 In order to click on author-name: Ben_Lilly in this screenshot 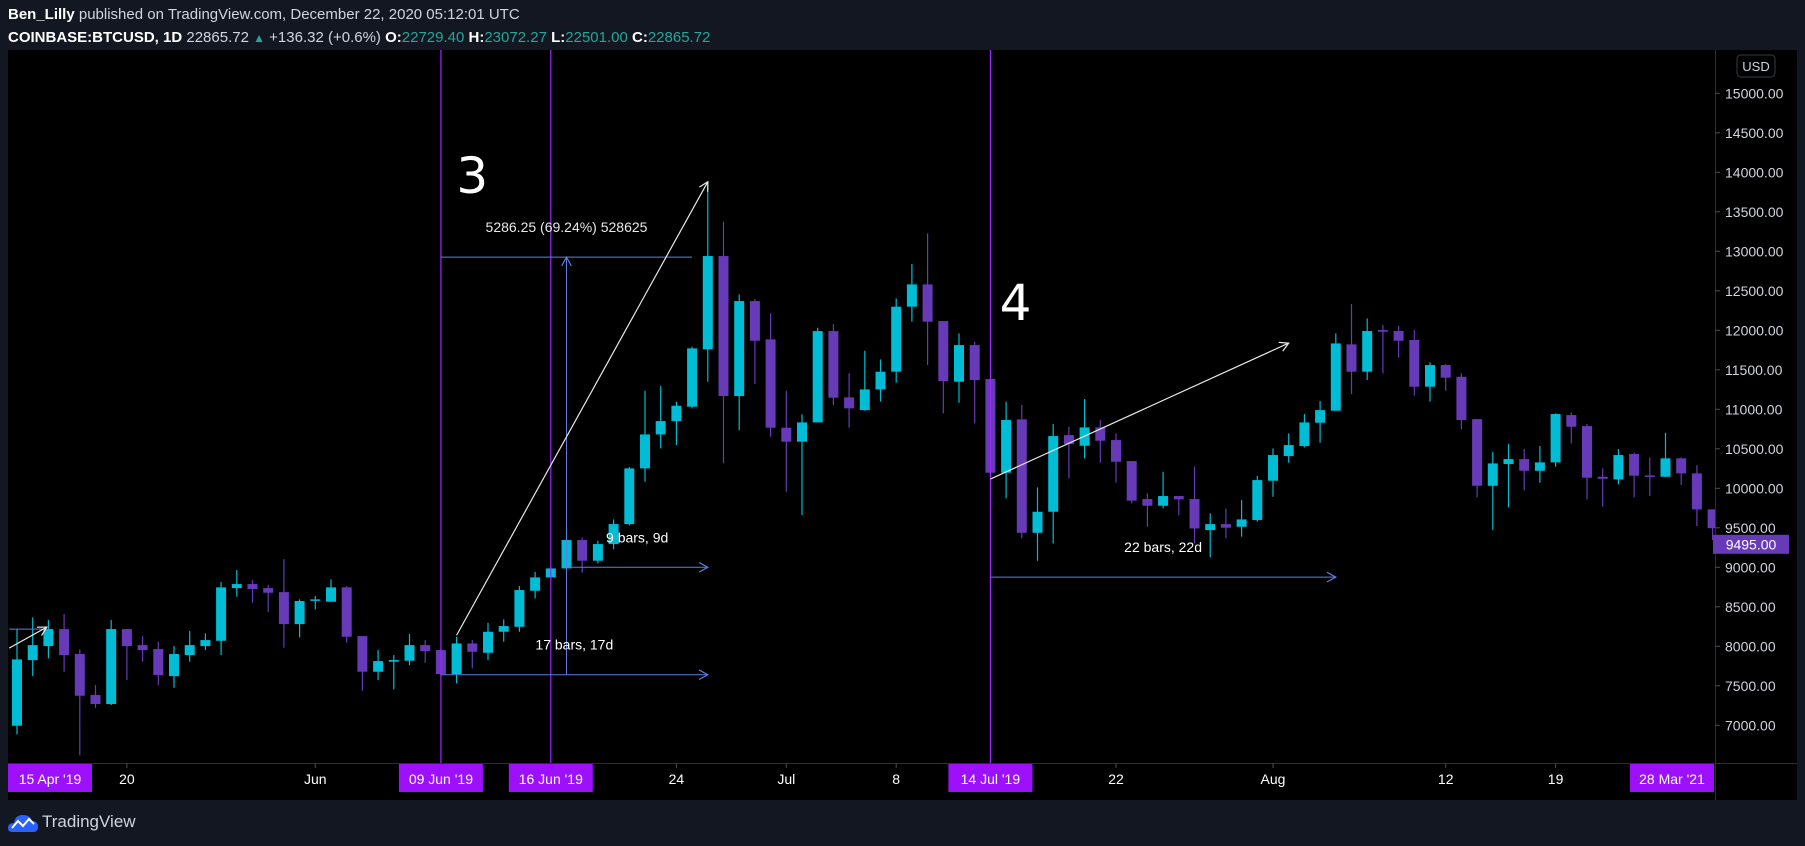, I will do `click(41, 14)`.